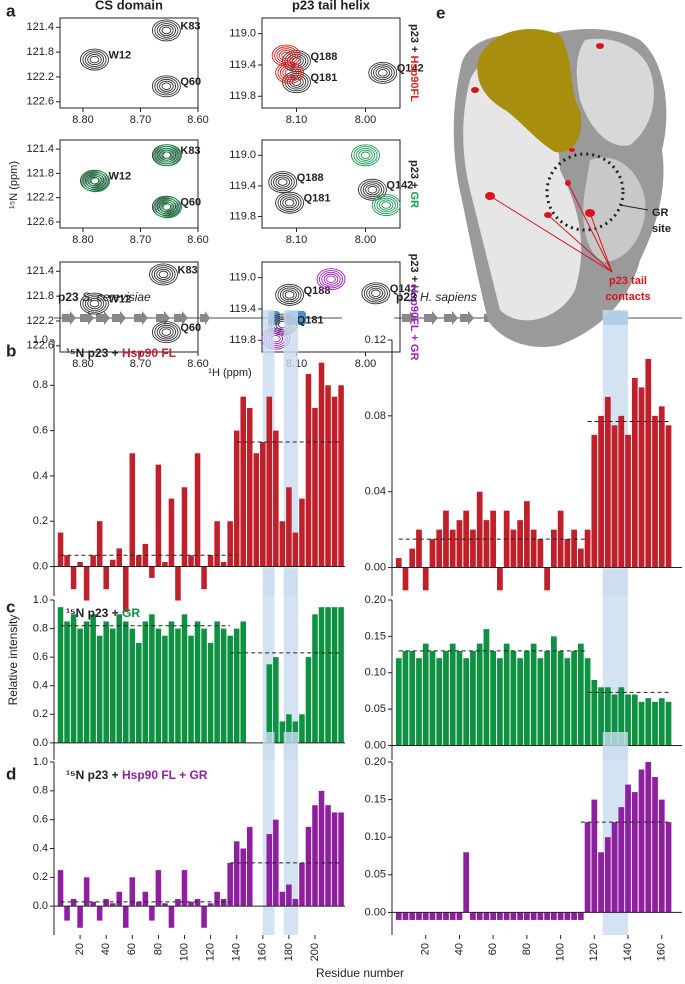 The image size is (685, 984). Describe the element at coordinates (448, 297) in the screenshot. I see `title-species: H. sapiens` at that location.